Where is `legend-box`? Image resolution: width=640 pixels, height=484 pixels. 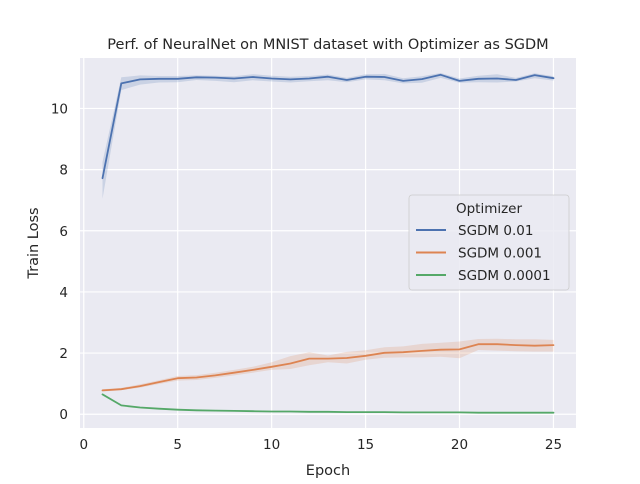 legend-box is located at coordinates (489, 242).